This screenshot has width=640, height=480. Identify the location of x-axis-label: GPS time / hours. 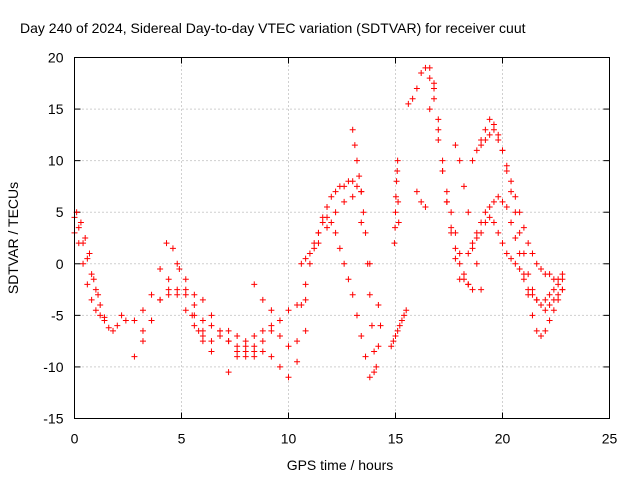
(340, 465).